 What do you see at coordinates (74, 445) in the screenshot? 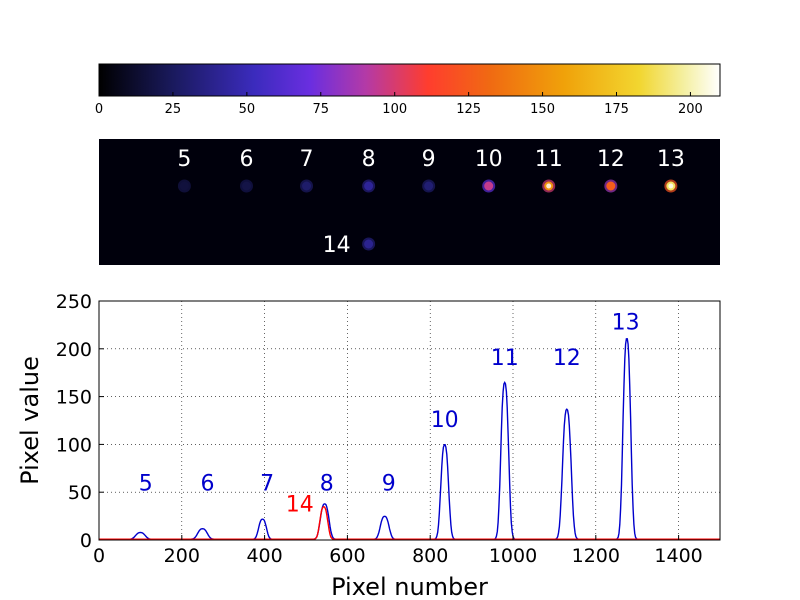
I see `y-tick-label: 100` at bounding box center [74, 445].